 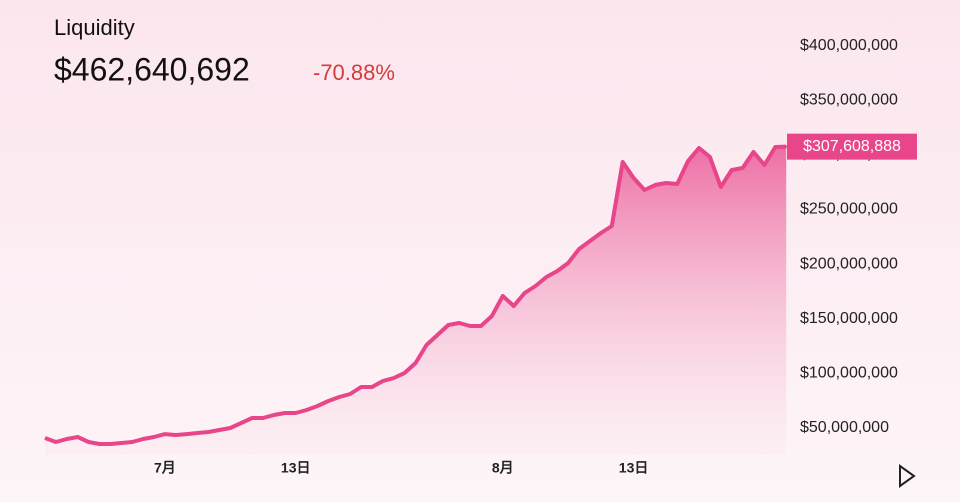 I want to click on change: -70.88%, so click(x=354, y=72).